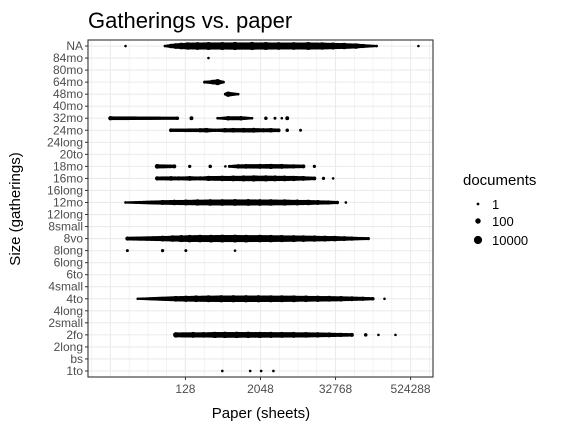 Image resolution: width=576 pixels, height=437 pixels. I want to click on legend-label: 10000, so click(510, 240).